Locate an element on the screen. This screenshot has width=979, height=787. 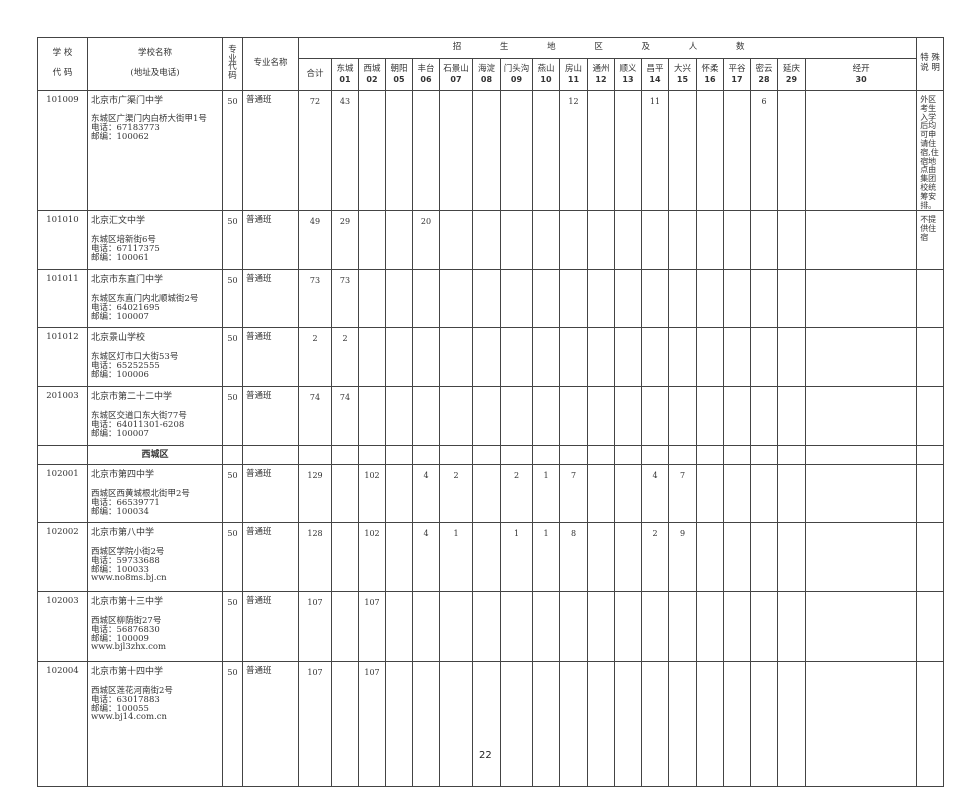
section-label: 西城区 is located at coordinates (155, 455).